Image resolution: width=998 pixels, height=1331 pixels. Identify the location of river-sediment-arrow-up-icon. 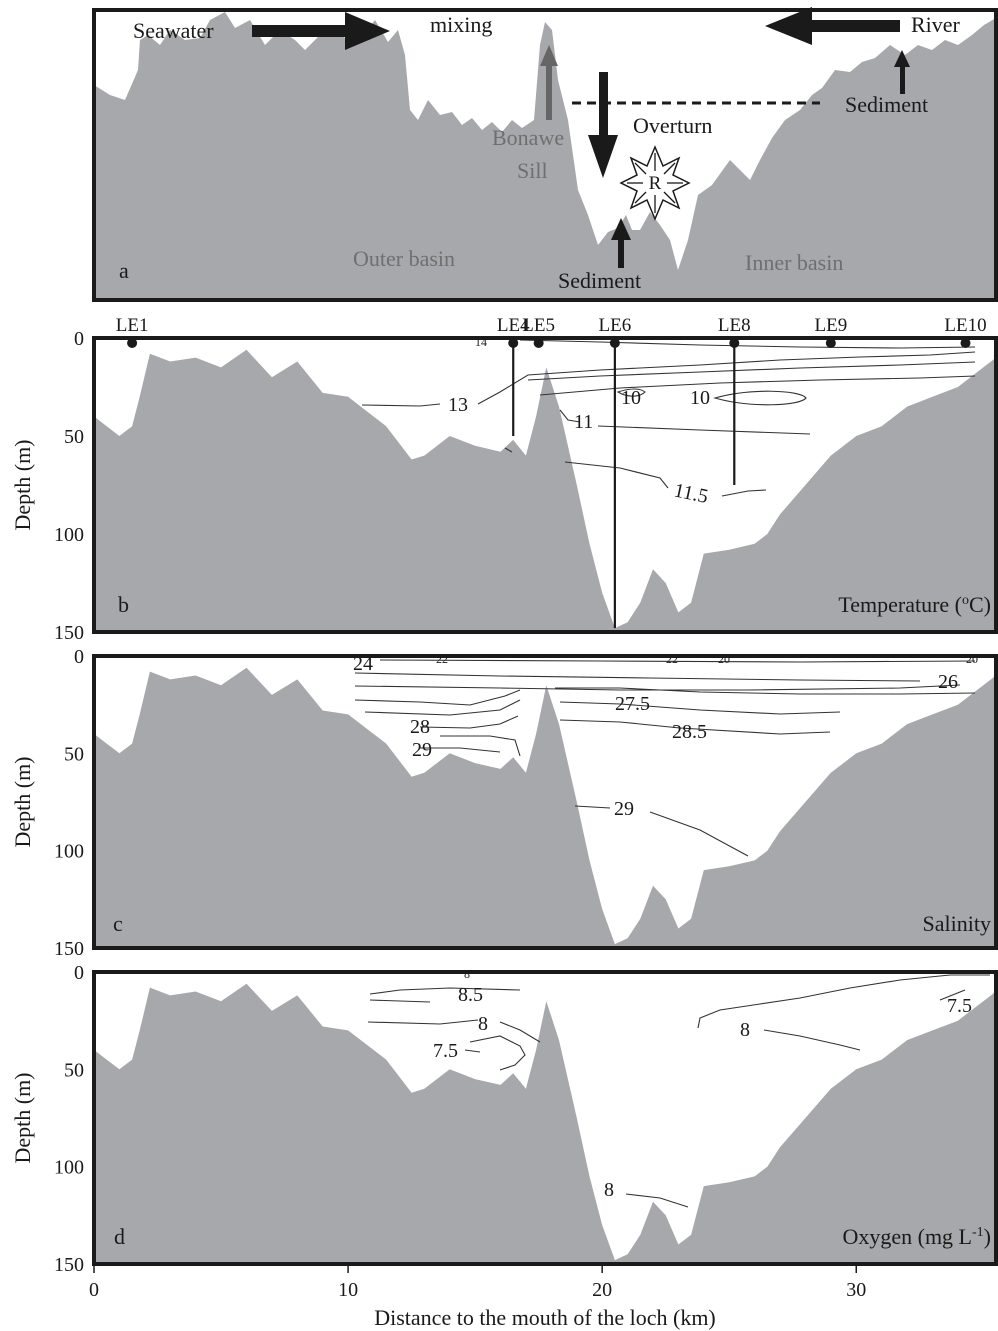
(902, 72).